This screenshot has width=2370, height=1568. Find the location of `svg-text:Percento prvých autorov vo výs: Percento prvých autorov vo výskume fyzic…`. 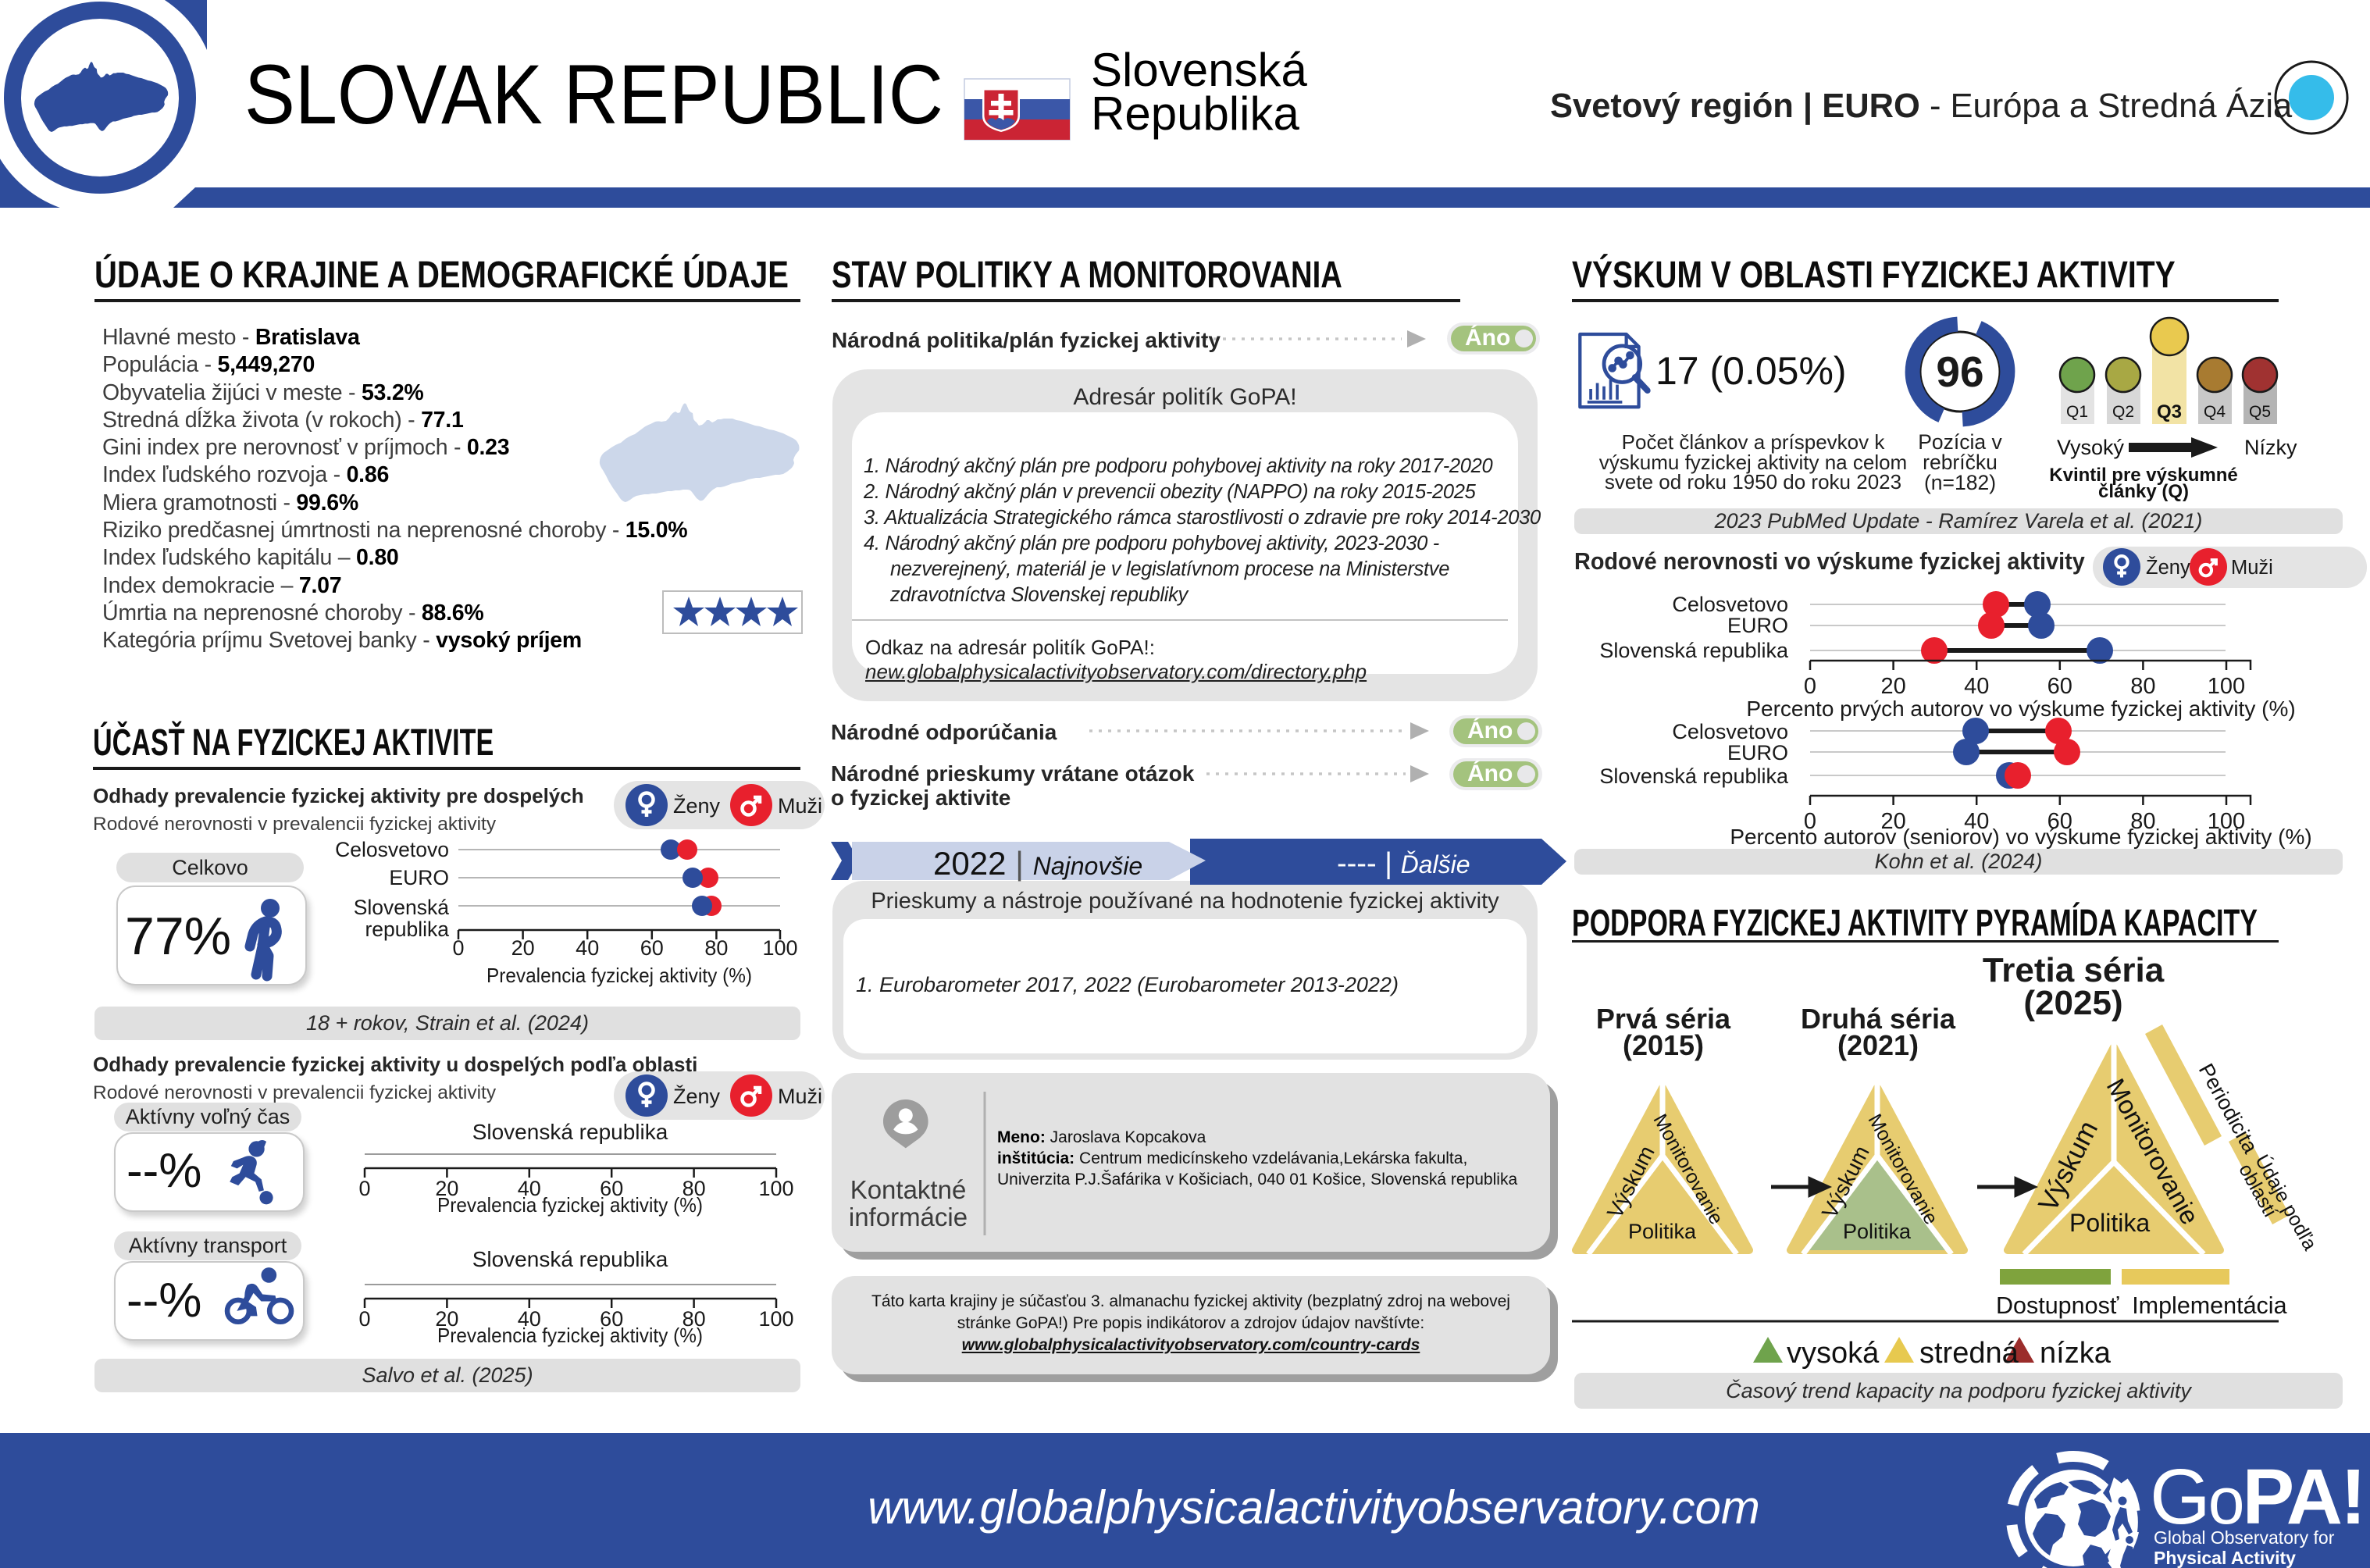

svg-text:Percento prvých autorov vo výs: Percento prvých autorov vo výskume fyzic… is located at coordinates (2020, 709).